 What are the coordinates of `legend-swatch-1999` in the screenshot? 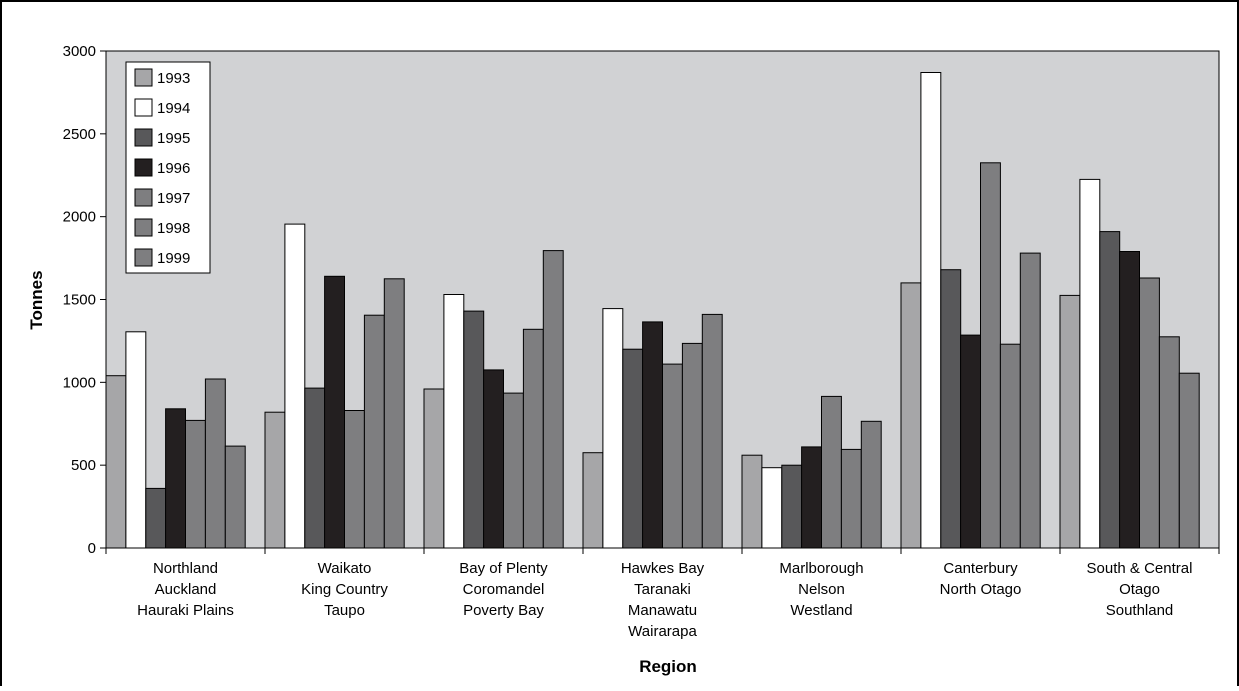 It's located at (143, 257).